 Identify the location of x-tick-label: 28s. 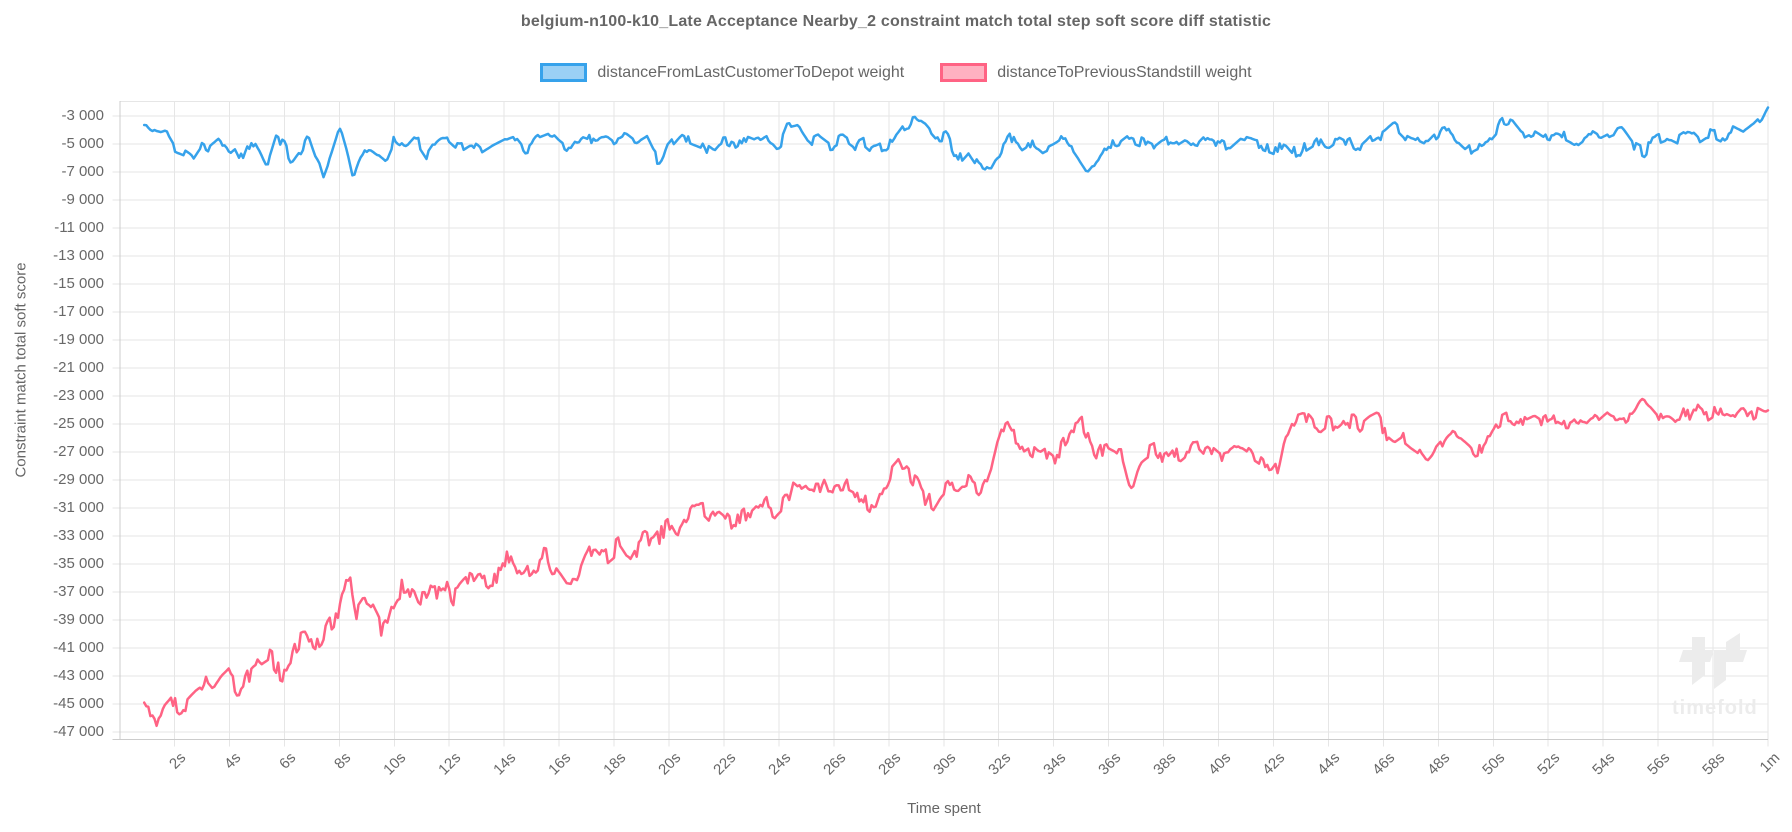
(889, 764).